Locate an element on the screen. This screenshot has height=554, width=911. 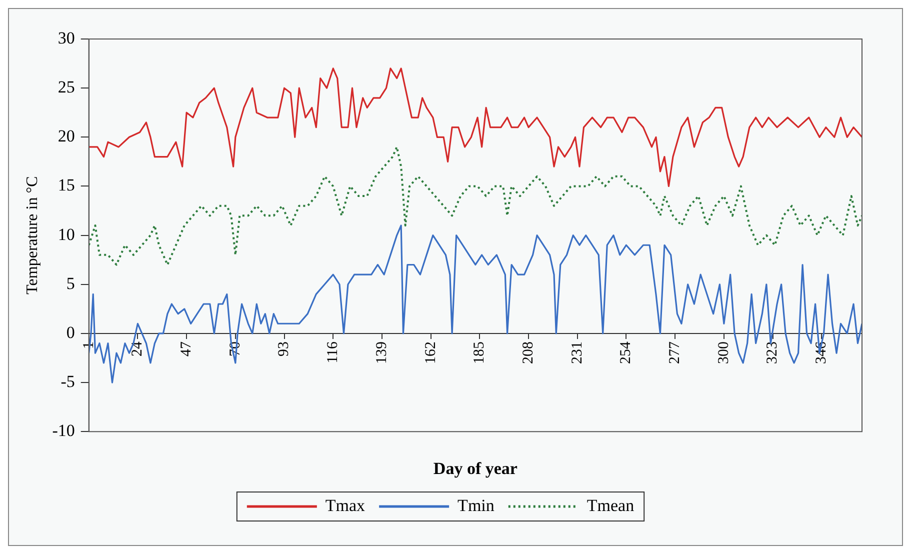
y-tick-label: -5 is located at coordinates (67, 381).